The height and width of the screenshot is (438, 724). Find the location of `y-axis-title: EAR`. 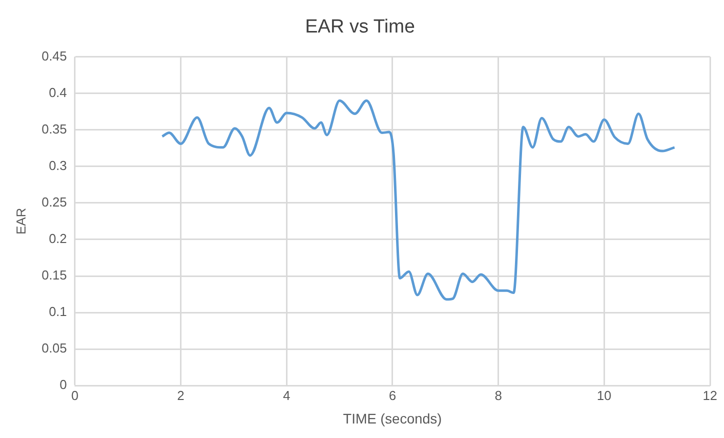

y-axis-title: EAR is located at coordinates (20, 221).